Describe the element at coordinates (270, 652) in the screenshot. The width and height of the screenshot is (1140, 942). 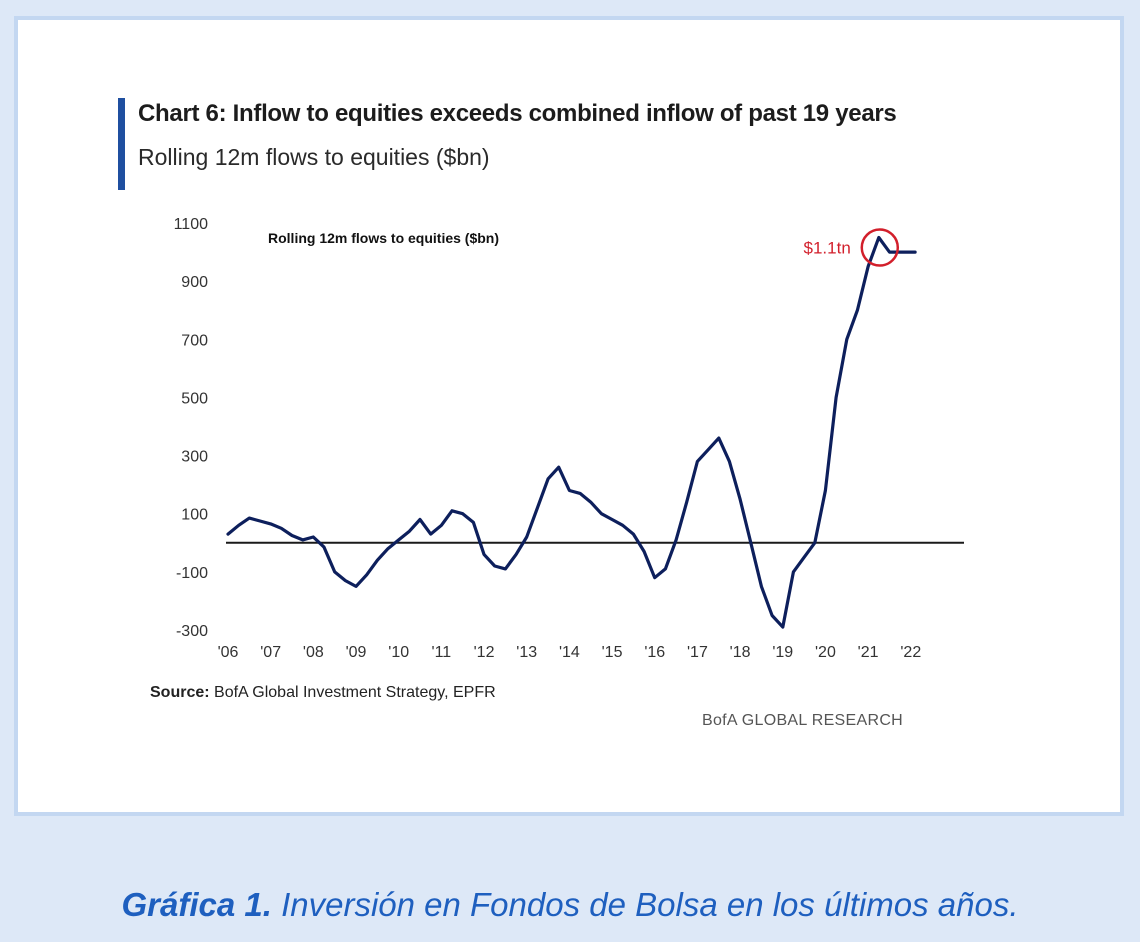
I see `x-tick-label: '07` at that location.